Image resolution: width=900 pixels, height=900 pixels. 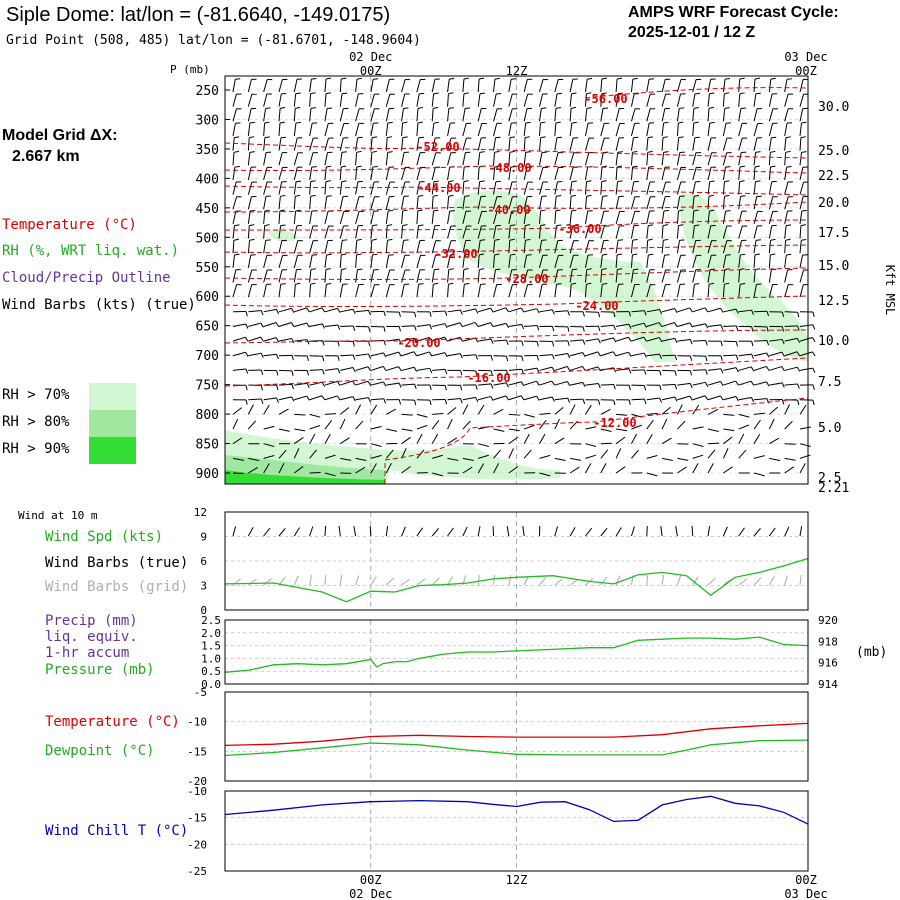 What do you see at coordinates (69, 225) in the screenshot?
I see `legend-temperature: Temperature (°C)` at bounding box center [69, 225].